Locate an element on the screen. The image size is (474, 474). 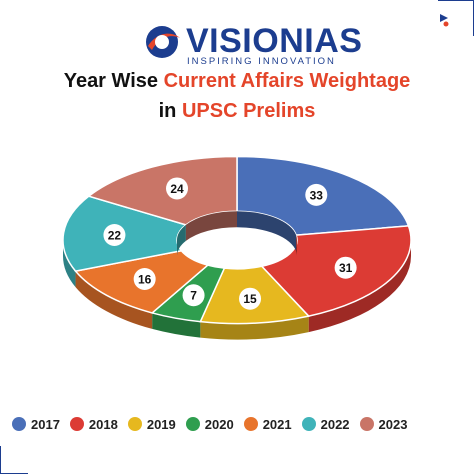
data-label-2023: 24 is located at coordinates (177, 189).